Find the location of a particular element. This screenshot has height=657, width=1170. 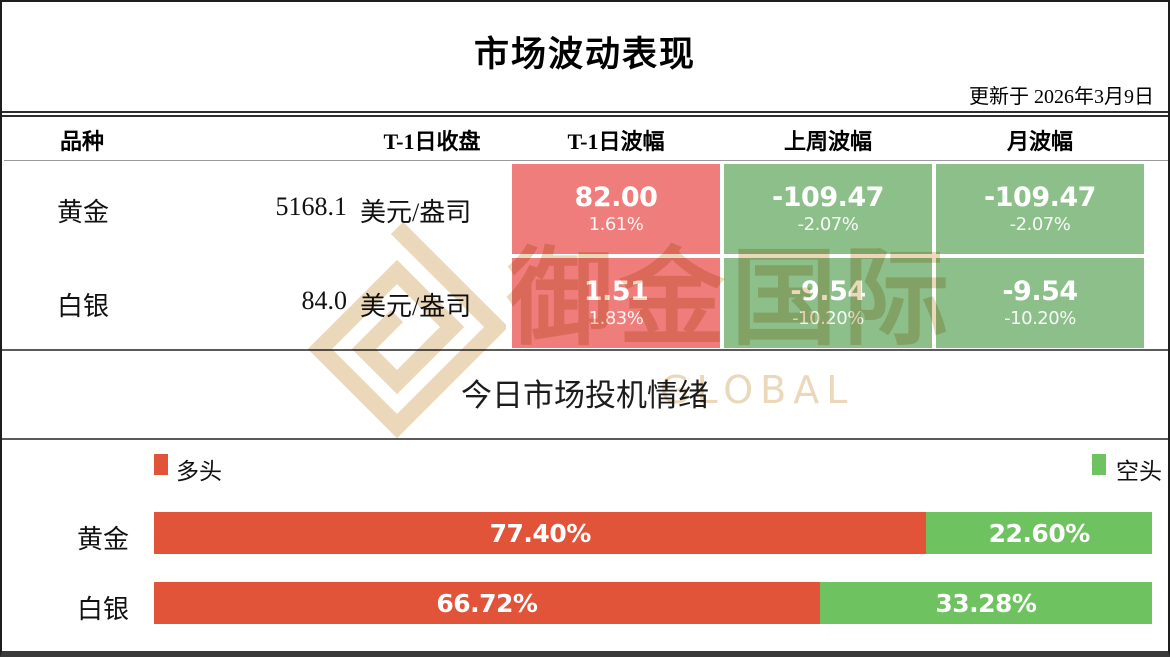

section-divider-bottom is located at coordinates (585, 439).